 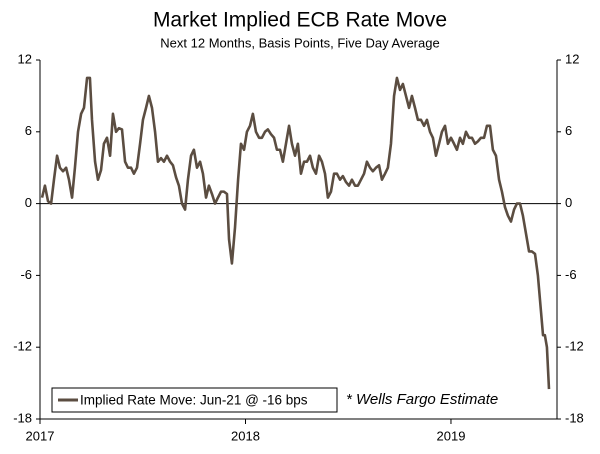 What do you see at coordinates (300, 20) in the screenshot?
I see `chart-title: Market Implied ECB Rate Move` at bounding box center [300, 20].